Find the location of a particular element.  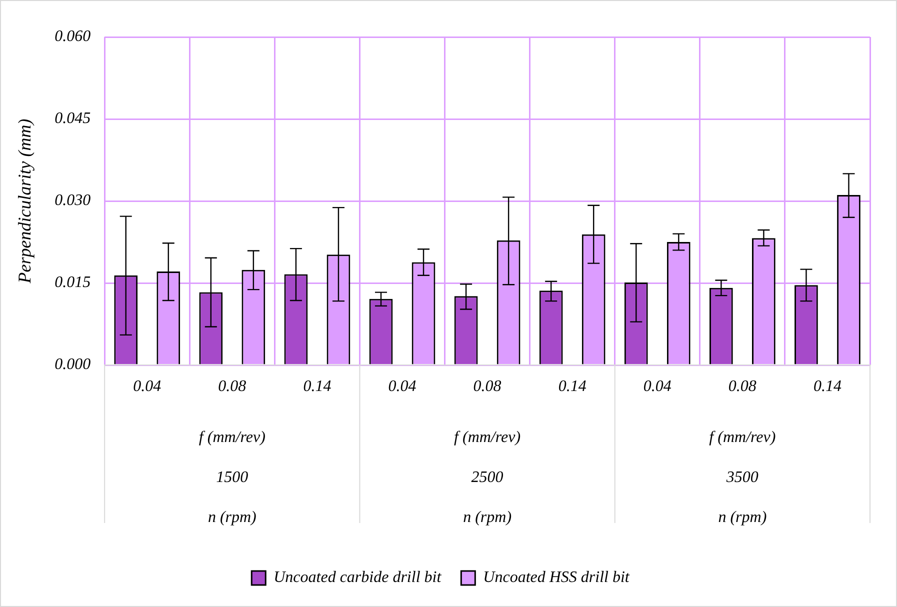

y-tick-label: 0.060 is located at coordinates (72, 37).